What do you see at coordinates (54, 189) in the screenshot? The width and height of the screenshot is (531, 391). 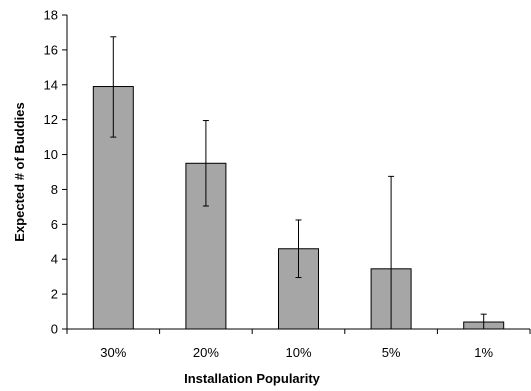 I see `y-tick-label: 8` at bounding box center [54, 189].